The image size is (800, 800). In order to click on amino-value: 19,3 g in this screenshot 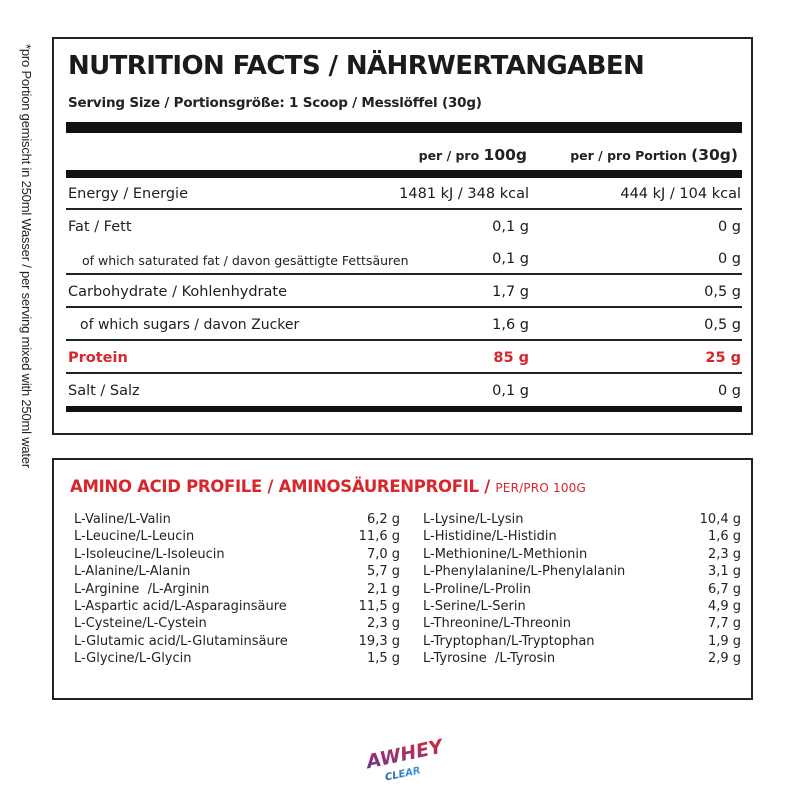, I will do `click(379, 641)`.